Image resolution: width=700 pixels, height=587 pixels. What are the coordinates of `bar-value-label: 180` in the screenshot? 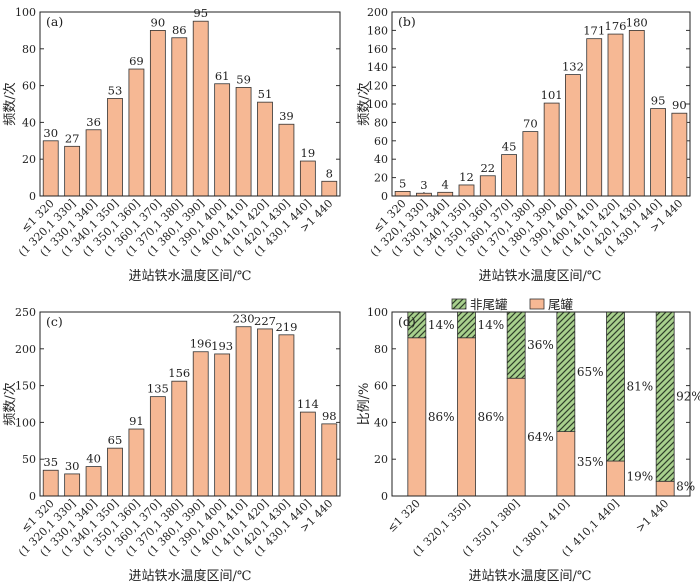 It's located at (637, 22).